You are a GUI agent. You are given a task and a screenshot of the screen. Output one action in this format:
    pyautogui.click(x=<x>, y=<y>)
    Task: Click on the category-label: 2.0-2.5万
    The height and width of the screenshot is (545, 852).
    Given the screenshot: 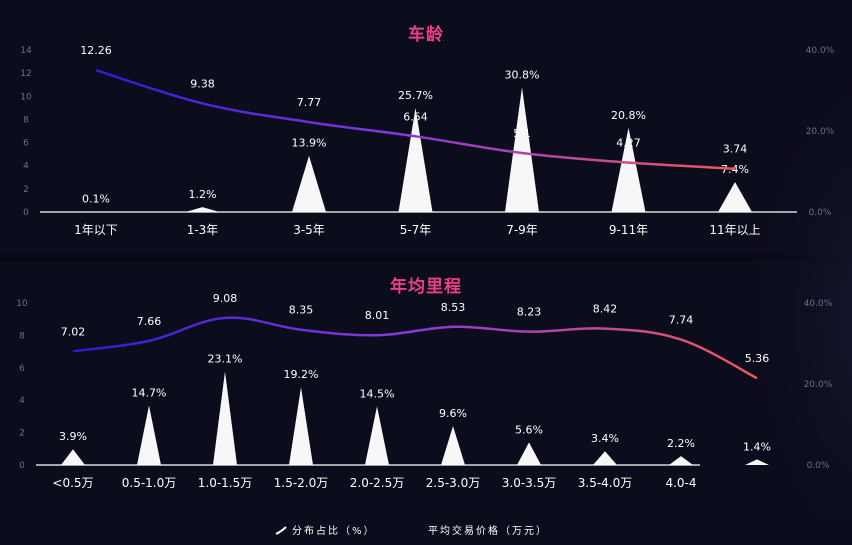 What is the action you would take?
    pyautogui.click(x=377, y=483)
    